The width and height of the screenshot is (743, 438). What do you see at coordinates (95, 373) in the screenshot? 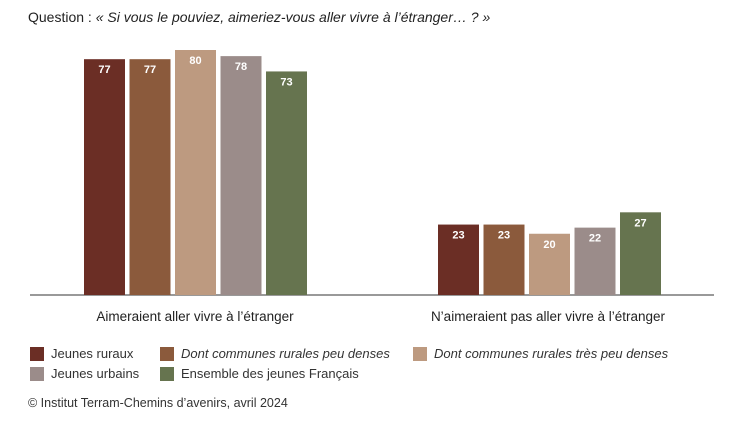
I see `legend-label: Jeunes urbains` at bounding box center [95, 373].